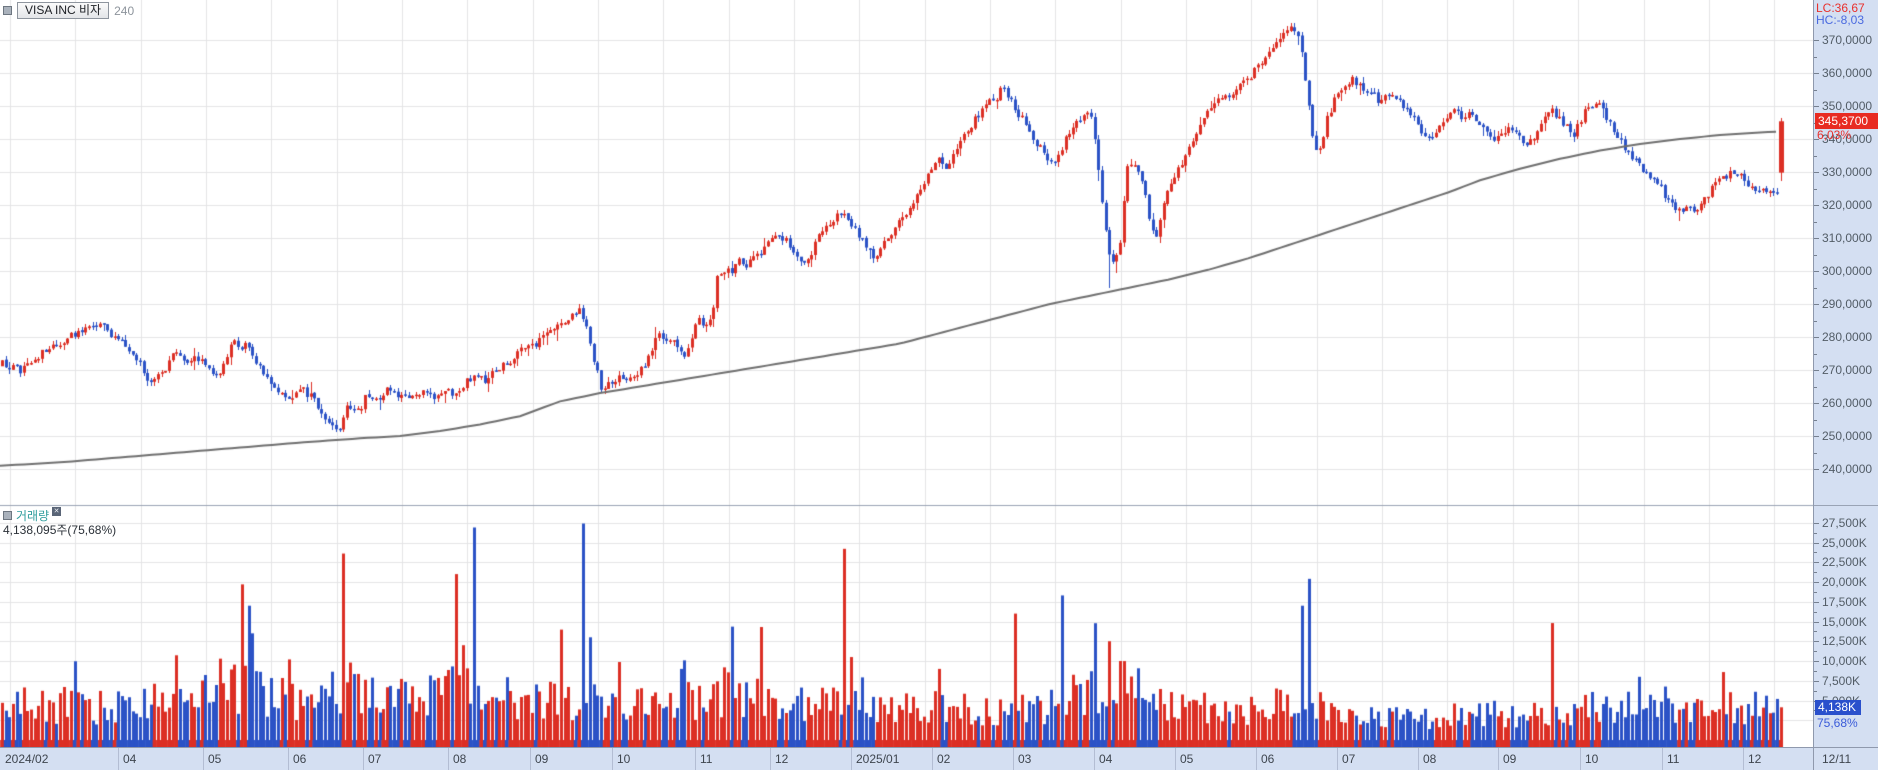 The height and width of the screenshot is (770, 1878). Describe the element at coordinates (1847, 106) in the screenshot. I see `price-tick-label: 350,0000` at that location.